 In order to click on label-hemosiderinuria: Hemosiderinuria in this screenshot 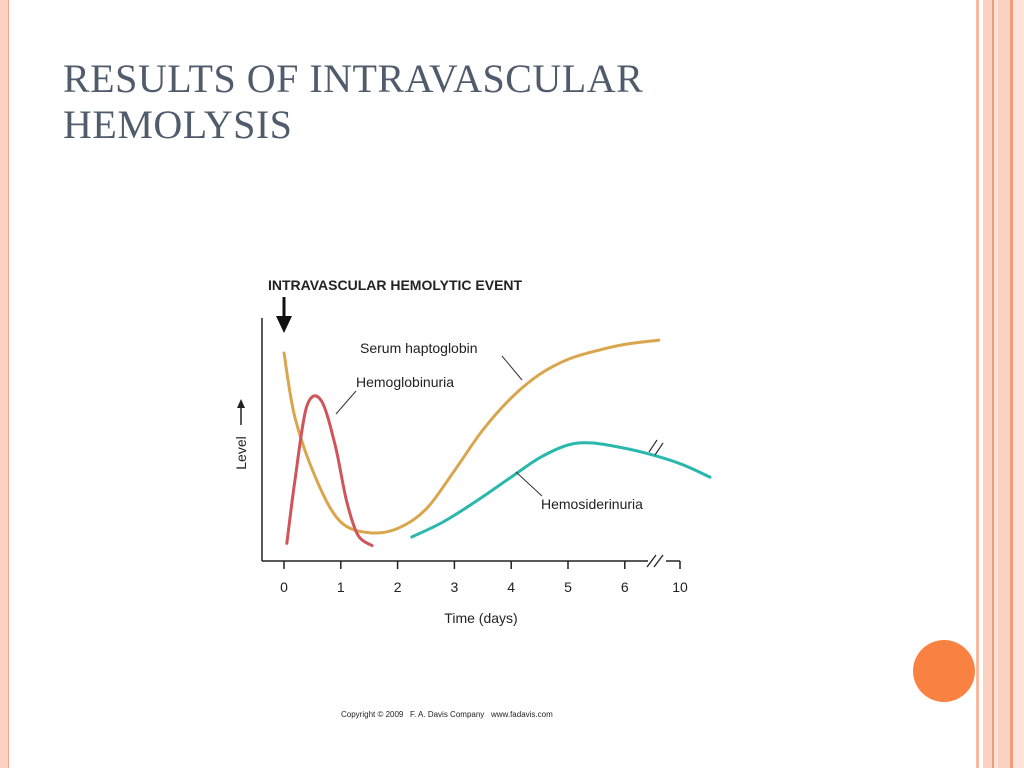, I will do `click(592, 504)`.